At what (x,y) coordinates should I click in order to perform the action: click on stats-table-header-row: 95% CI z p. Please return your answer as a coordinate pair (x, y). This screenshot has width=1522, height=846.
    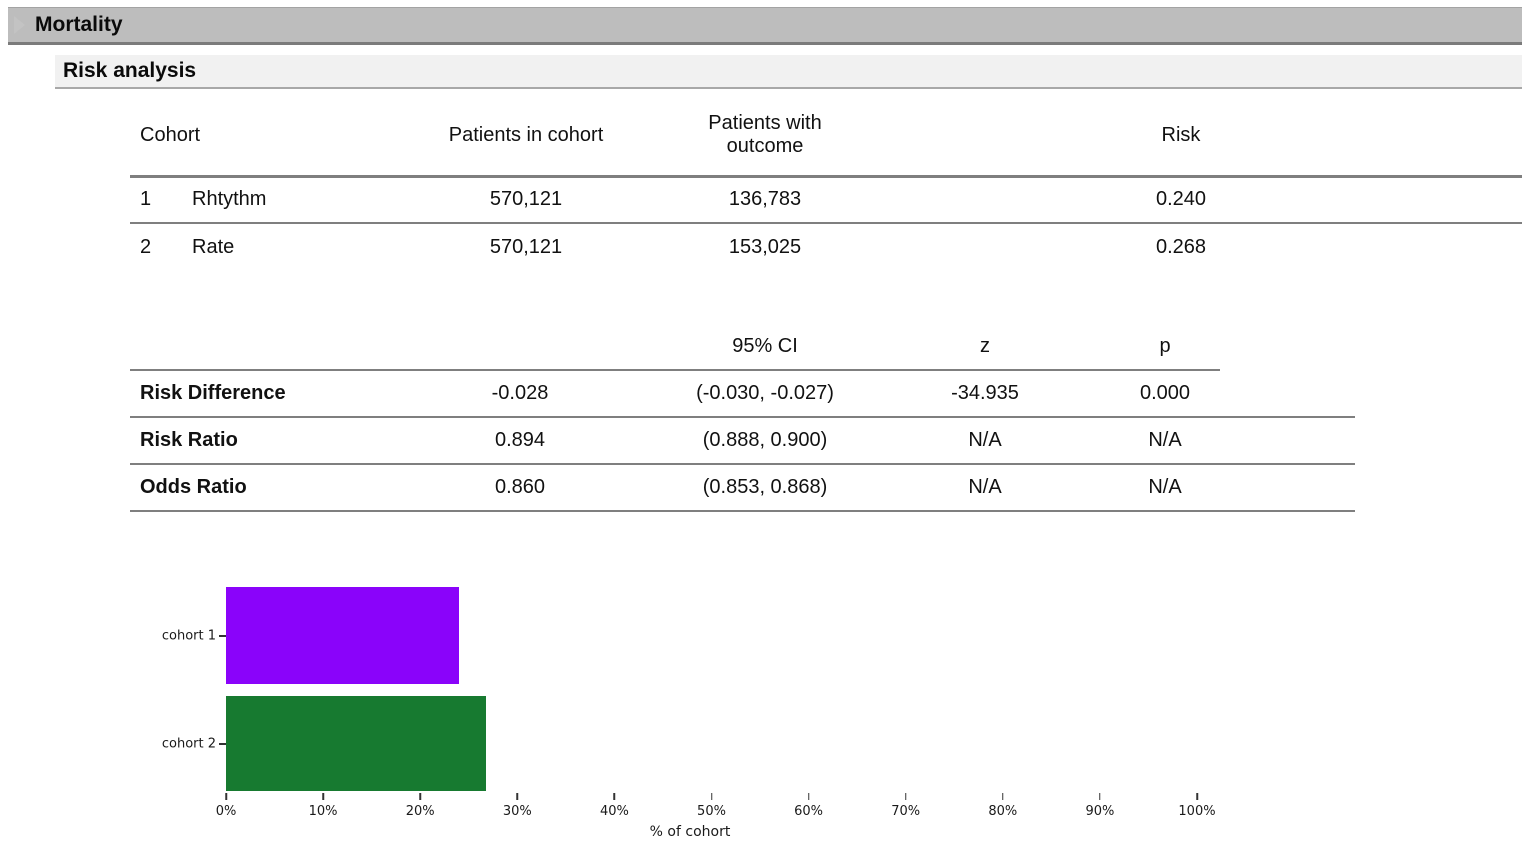
    Looking at the image, I should click on (742, 347).